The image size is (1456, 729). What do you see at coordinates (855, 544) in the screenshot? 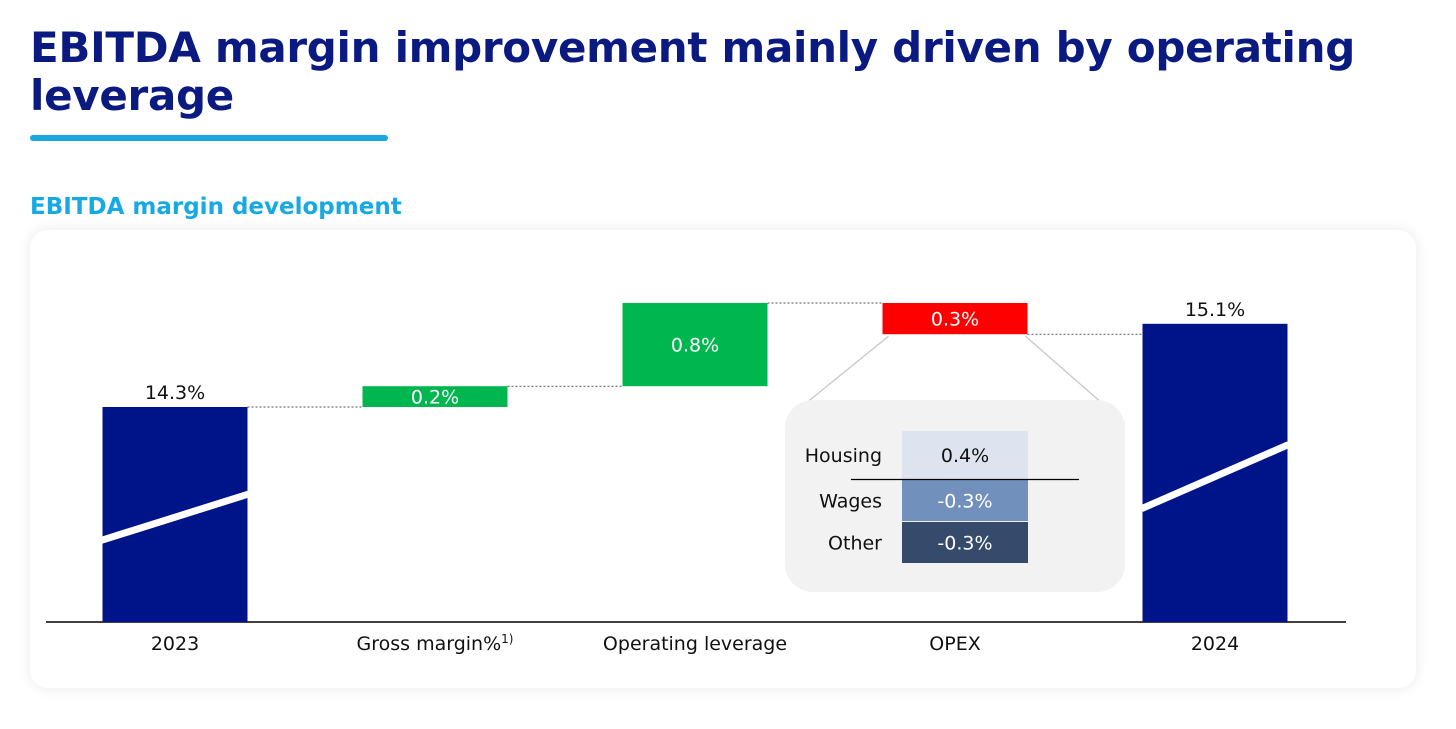
I see `breakdown-label-other: Other` at bounding box center [855, 544].